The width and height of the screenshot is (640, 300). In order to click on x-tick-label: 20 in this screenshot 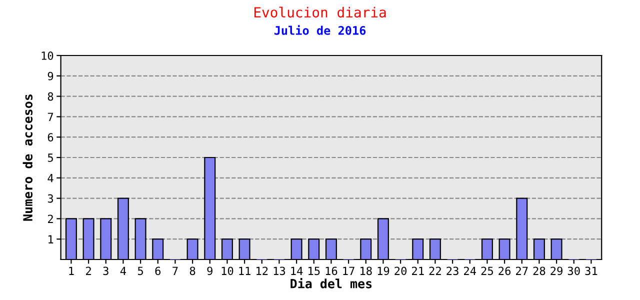, I will do `click(400, 271)`.